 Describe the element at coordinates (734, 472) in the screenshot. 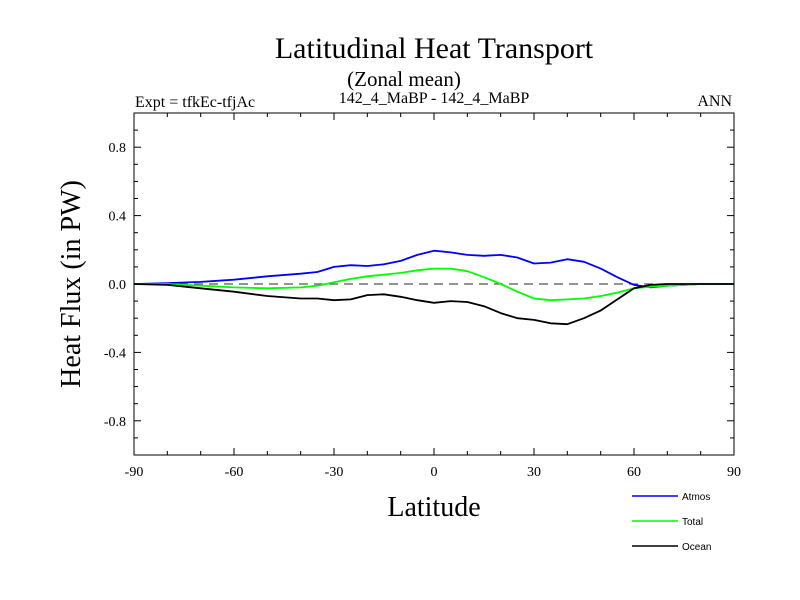

I see `x-tick-label: 90` at that location.